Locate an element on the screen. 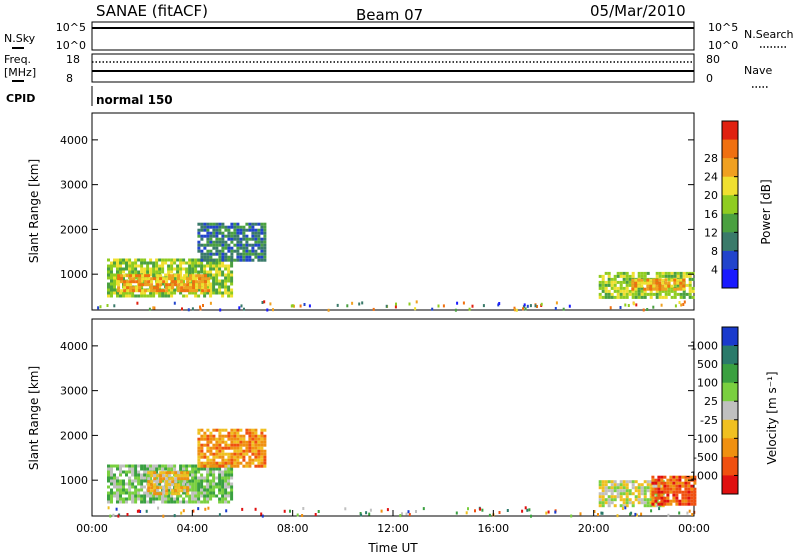 This screenshot has width=800, height=554. velocity-colorbar-label: Velocity [m s⁻¹] is located at coordinates (772, 417).